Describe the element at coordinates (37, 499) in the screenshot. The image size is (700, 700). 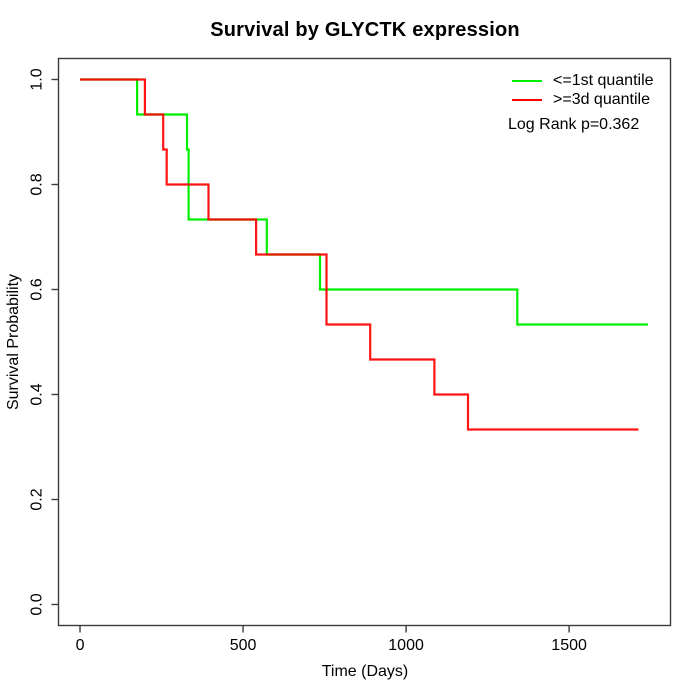
I see `y-tick-label: 0.2` at that location.